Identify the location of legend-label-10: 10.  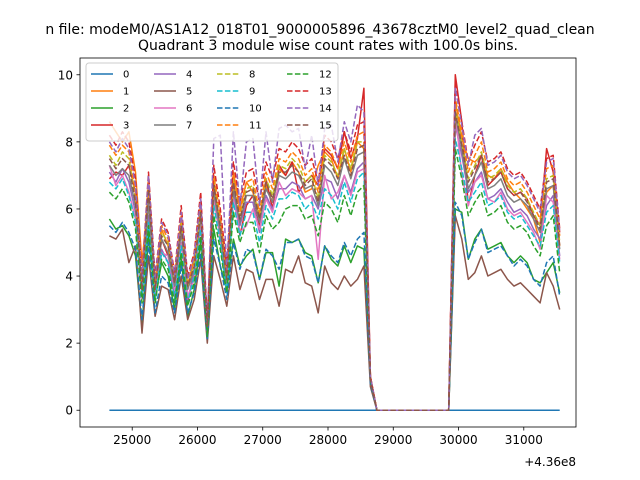
(255, 109).